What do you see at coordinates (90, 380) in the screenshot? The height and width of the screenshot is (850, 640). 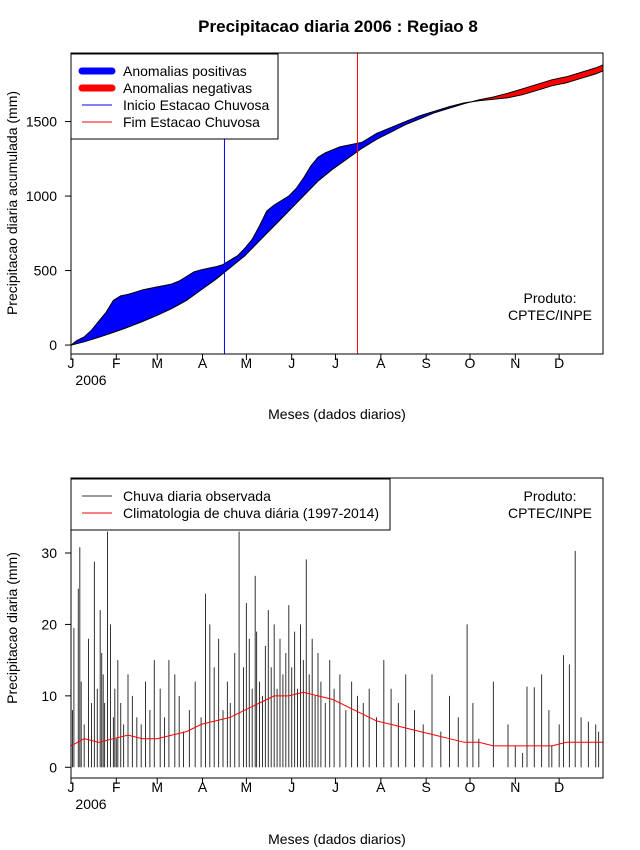 I see `year-label-top: 2006` at bounding box center [90, 380].